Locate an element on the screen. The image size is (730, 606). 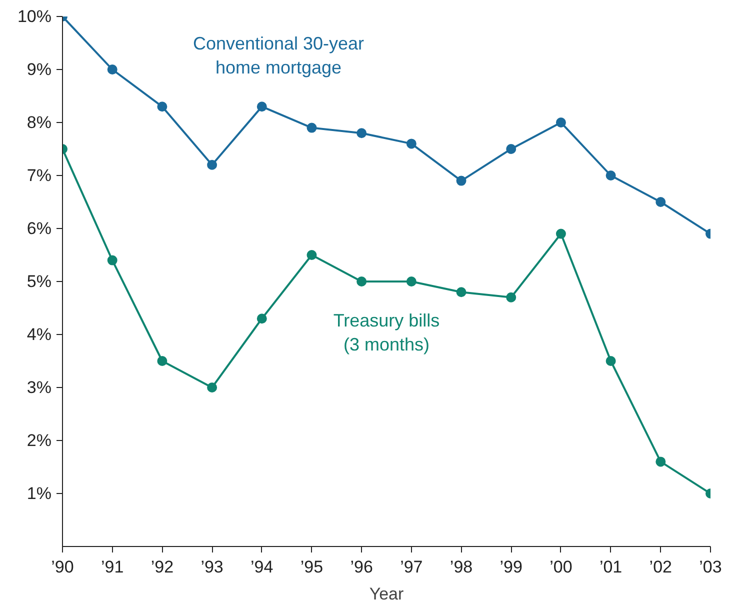
x-tick-label: ’00 is located at coordinates (561, 567).